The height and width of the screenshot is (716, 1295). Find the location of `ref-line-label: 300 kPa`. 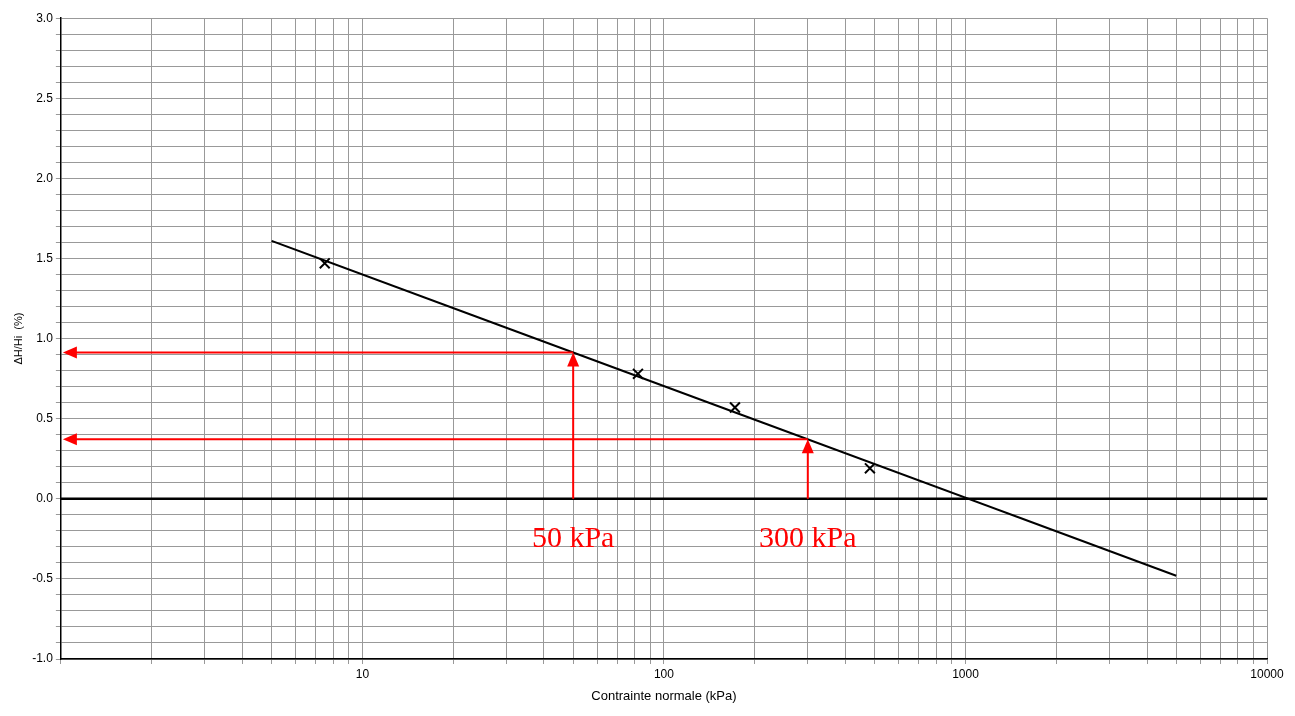

ref-line-label: 300 kPa is located at coordinates (808, 536).